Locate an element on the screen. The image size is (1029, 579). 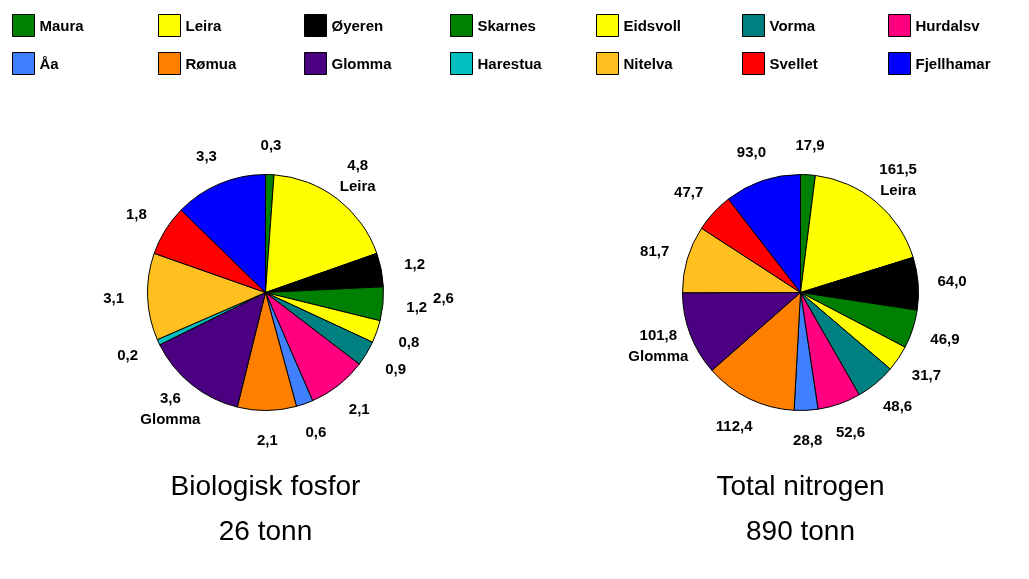
legend-label: Fjellhamar is located at coordinates (953, 63).